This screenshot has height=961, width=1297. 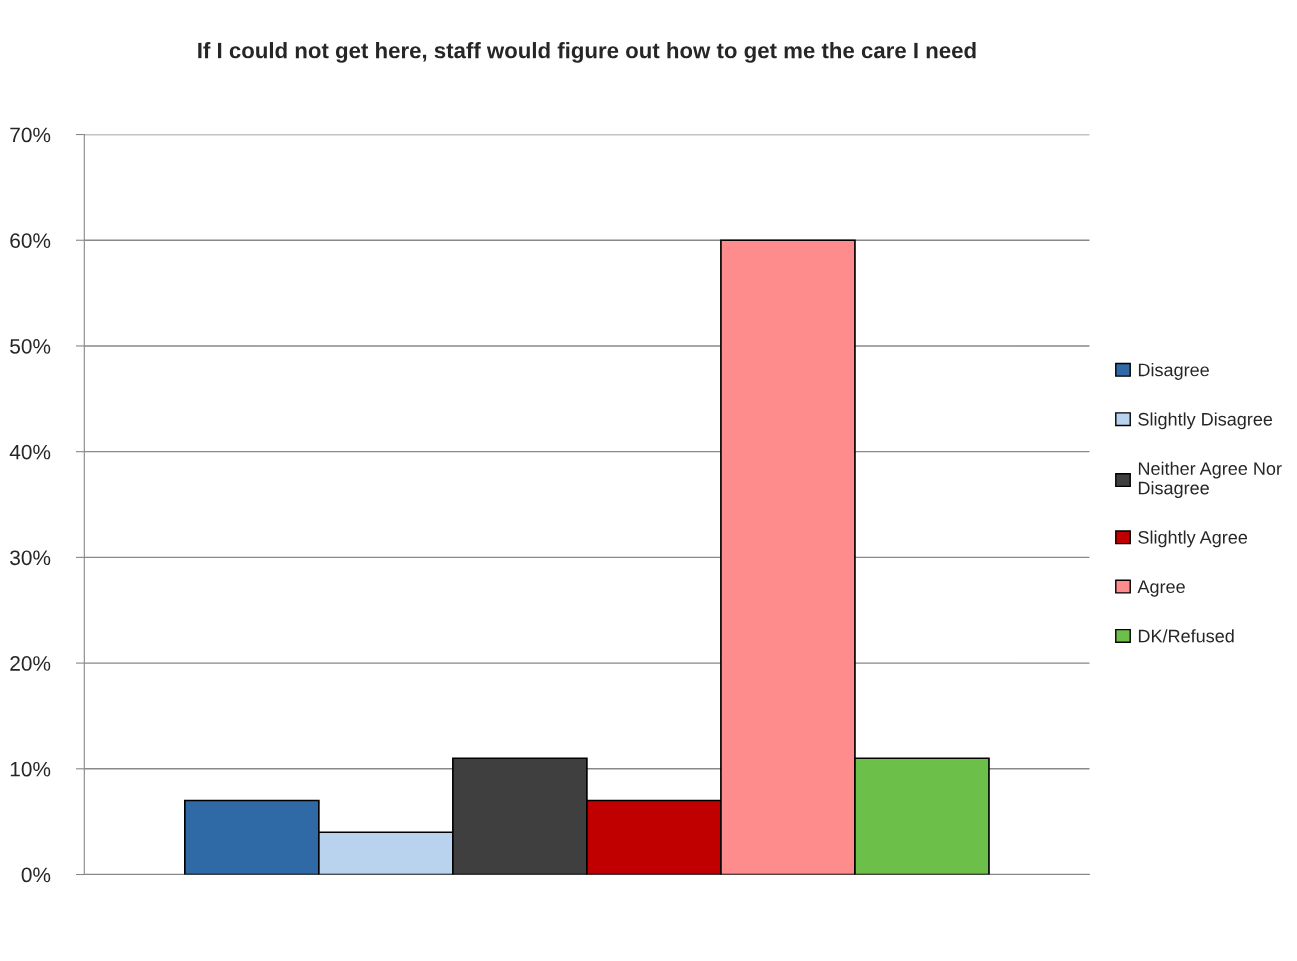 What do you see at coordinates (30, 663) in the screenshot?
I see `y-tick-label: 20%` at bounding box center [30, 663].